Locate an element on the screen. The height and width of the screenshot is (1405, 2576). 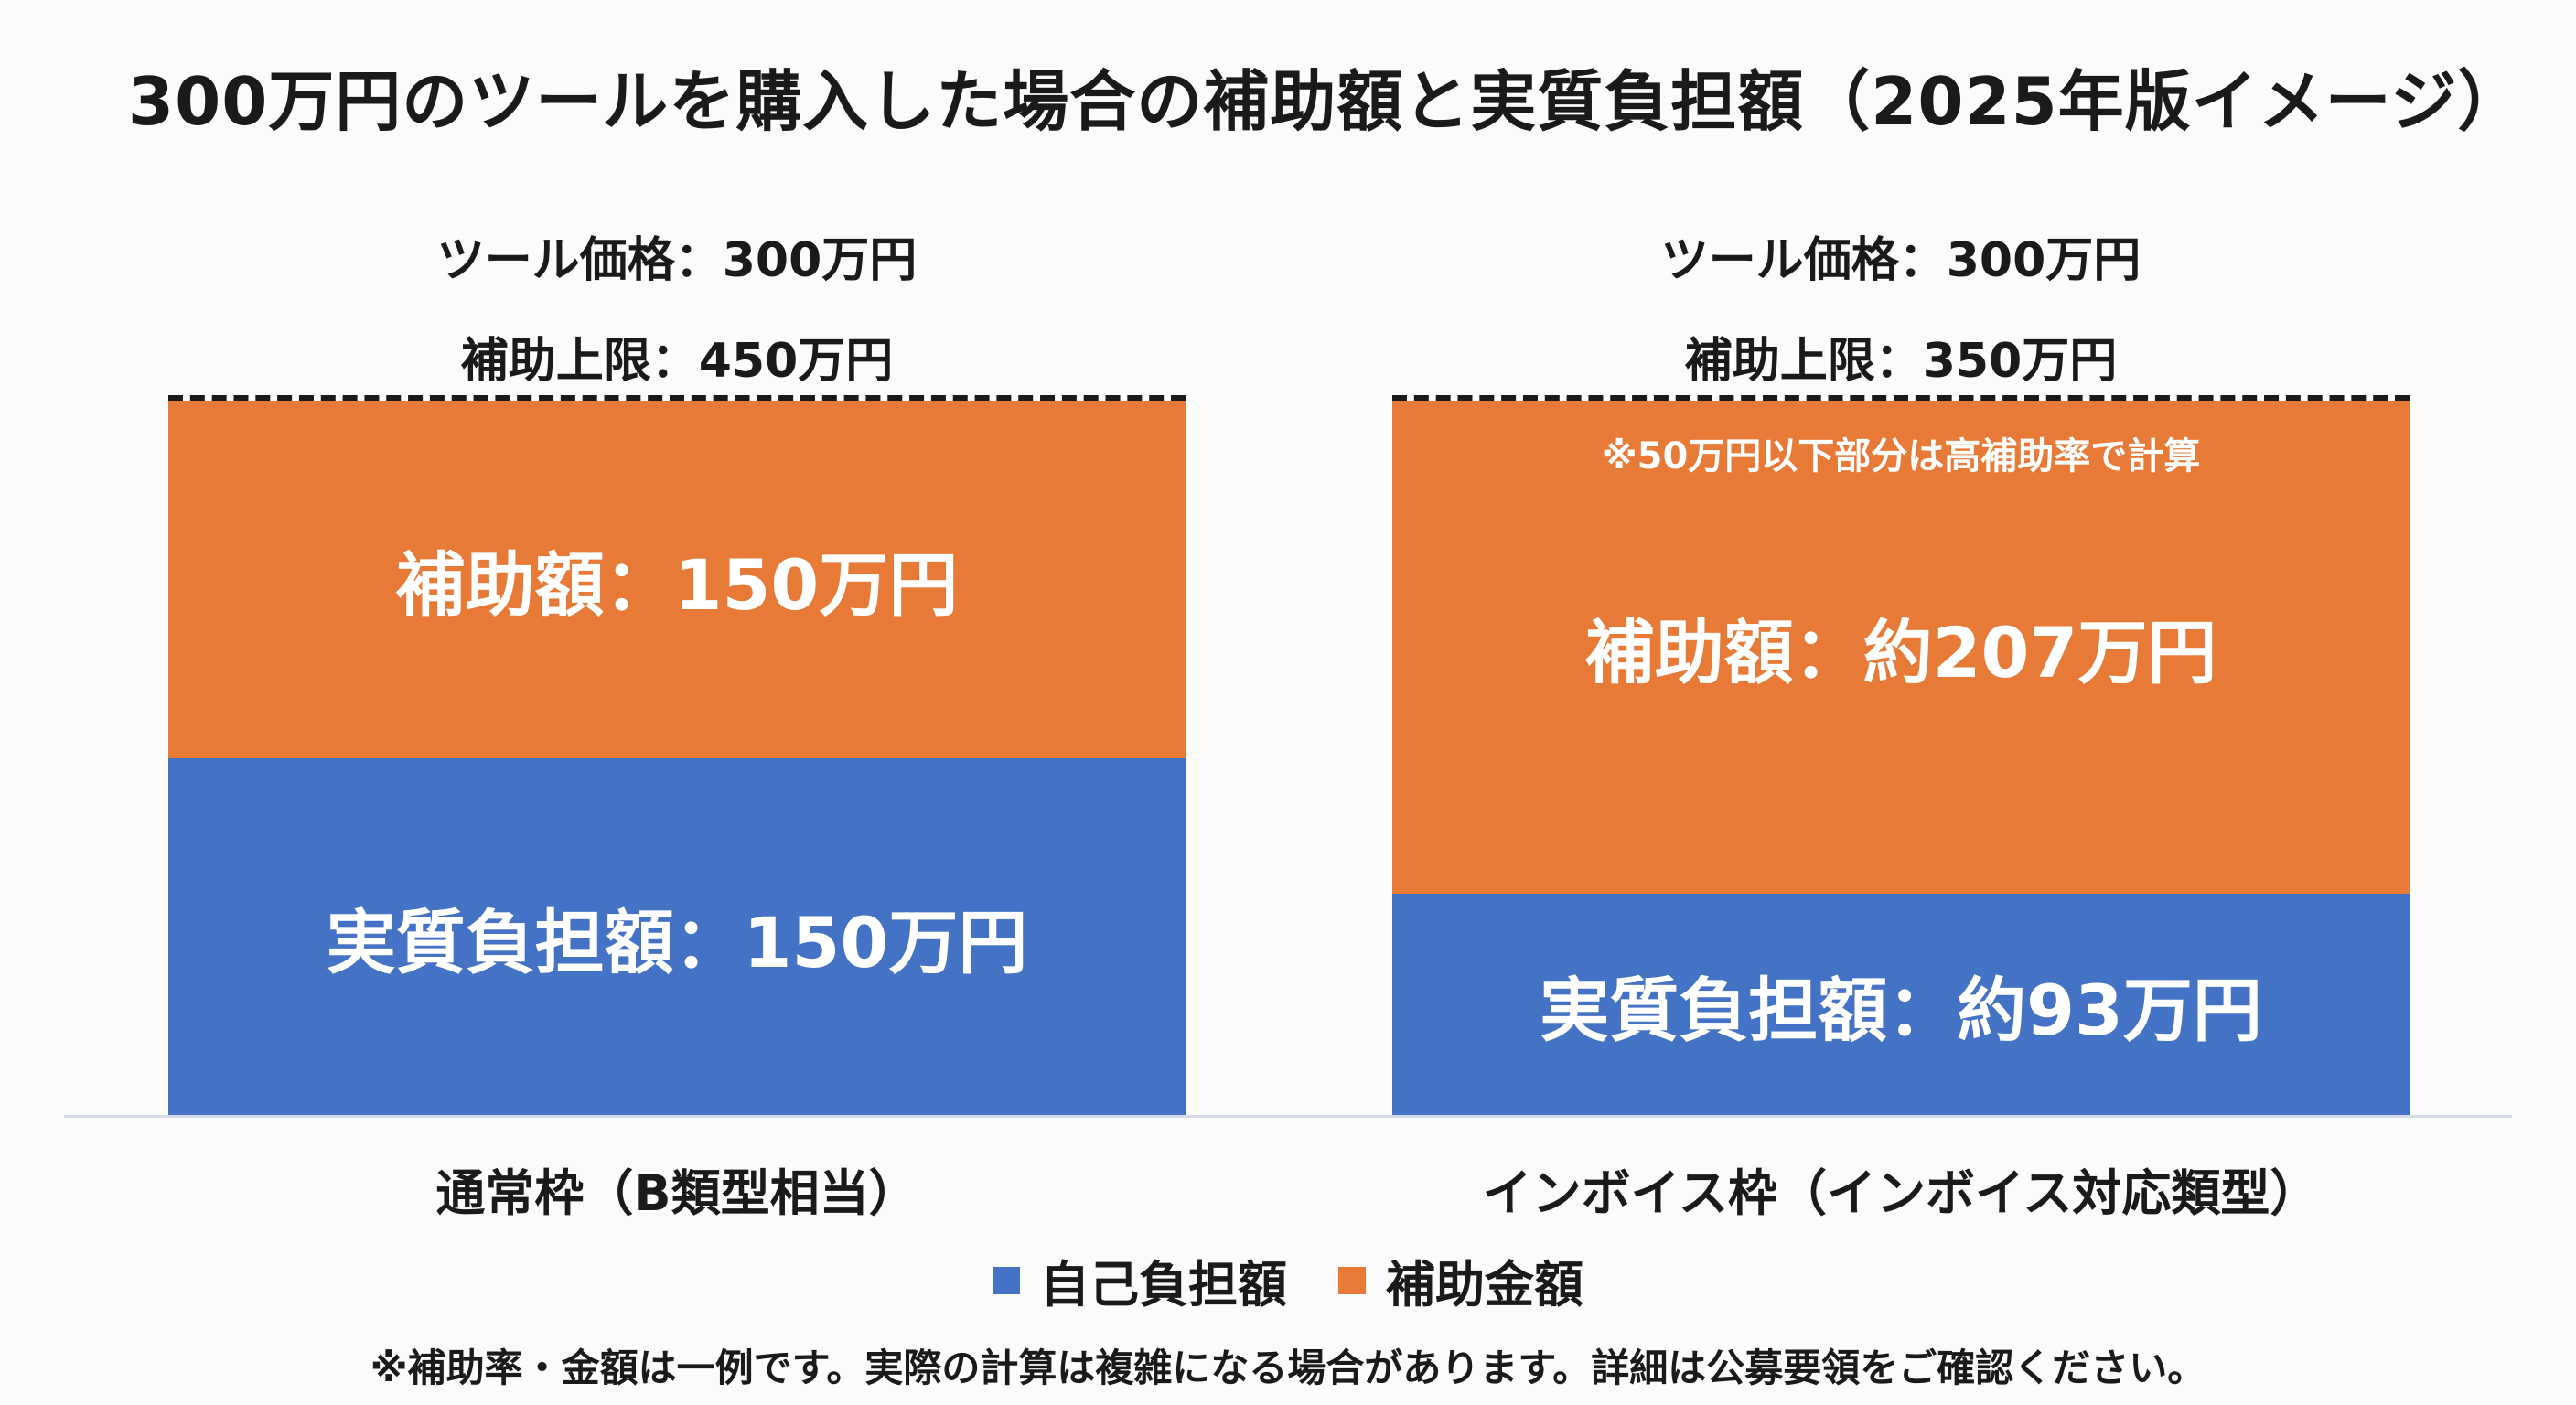
price-label-standard: ツール価格：300万円 is located at coordinates (677, 260).